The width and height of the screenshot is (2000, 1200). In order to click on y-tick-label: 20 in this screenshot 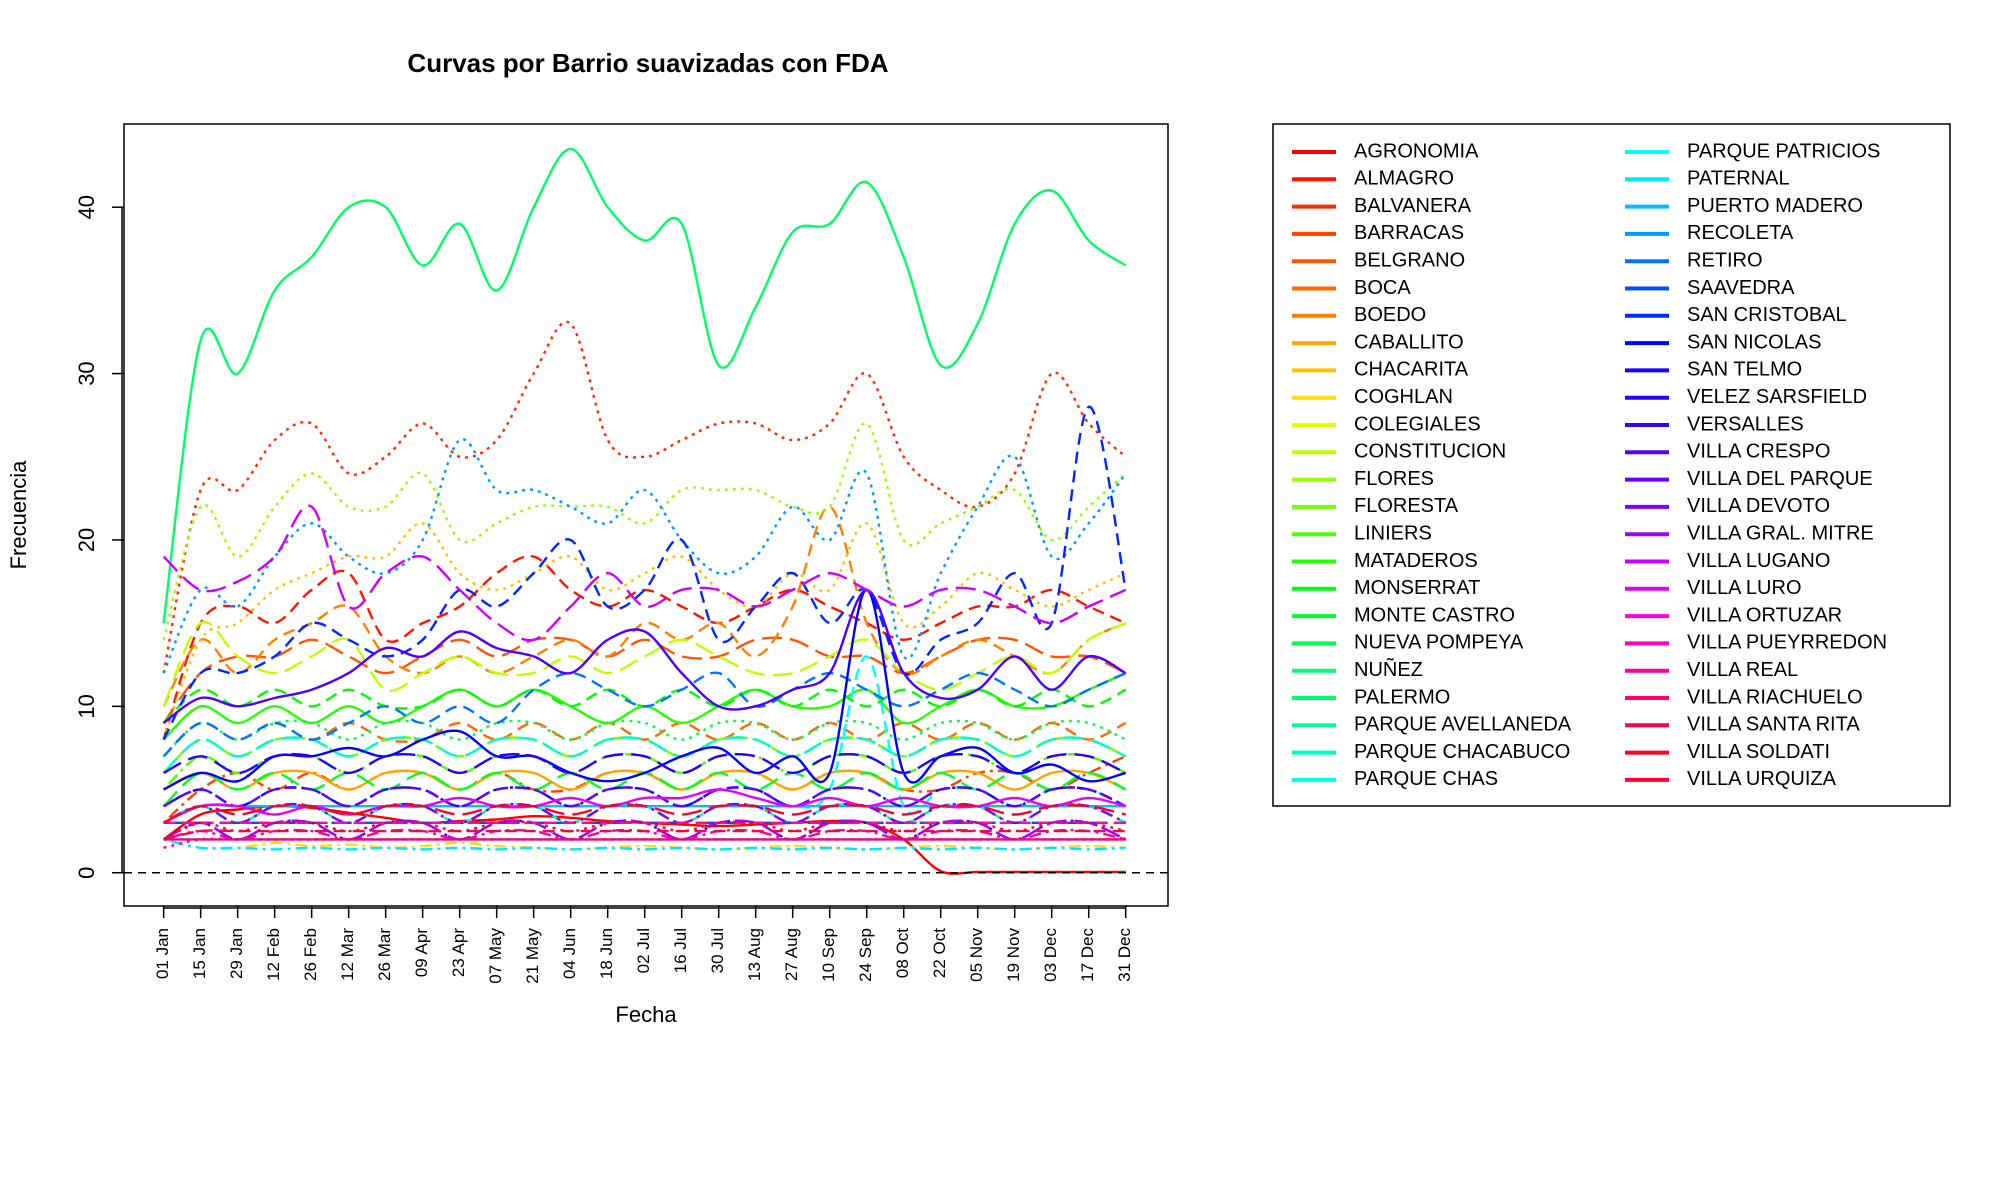, I will do `click(86, 540)`.